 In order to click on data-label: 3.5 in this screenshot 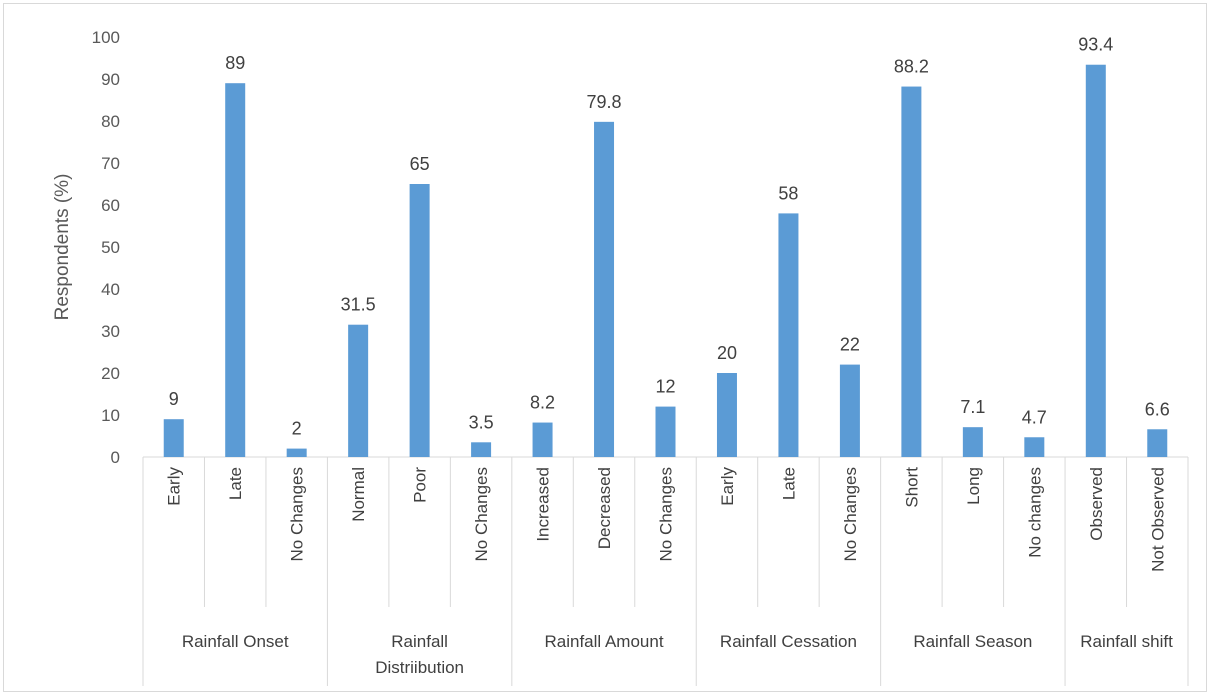, I will do `click(481, 422)`.